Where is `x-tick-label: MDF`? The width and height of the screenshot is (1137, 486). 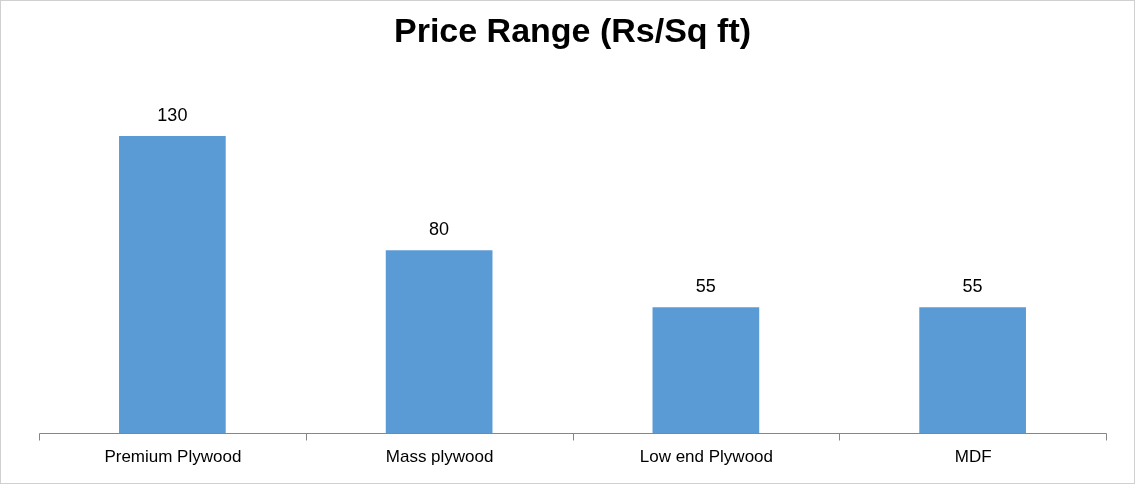 x-tick-label: MDF is located at coordinates (973, 456).